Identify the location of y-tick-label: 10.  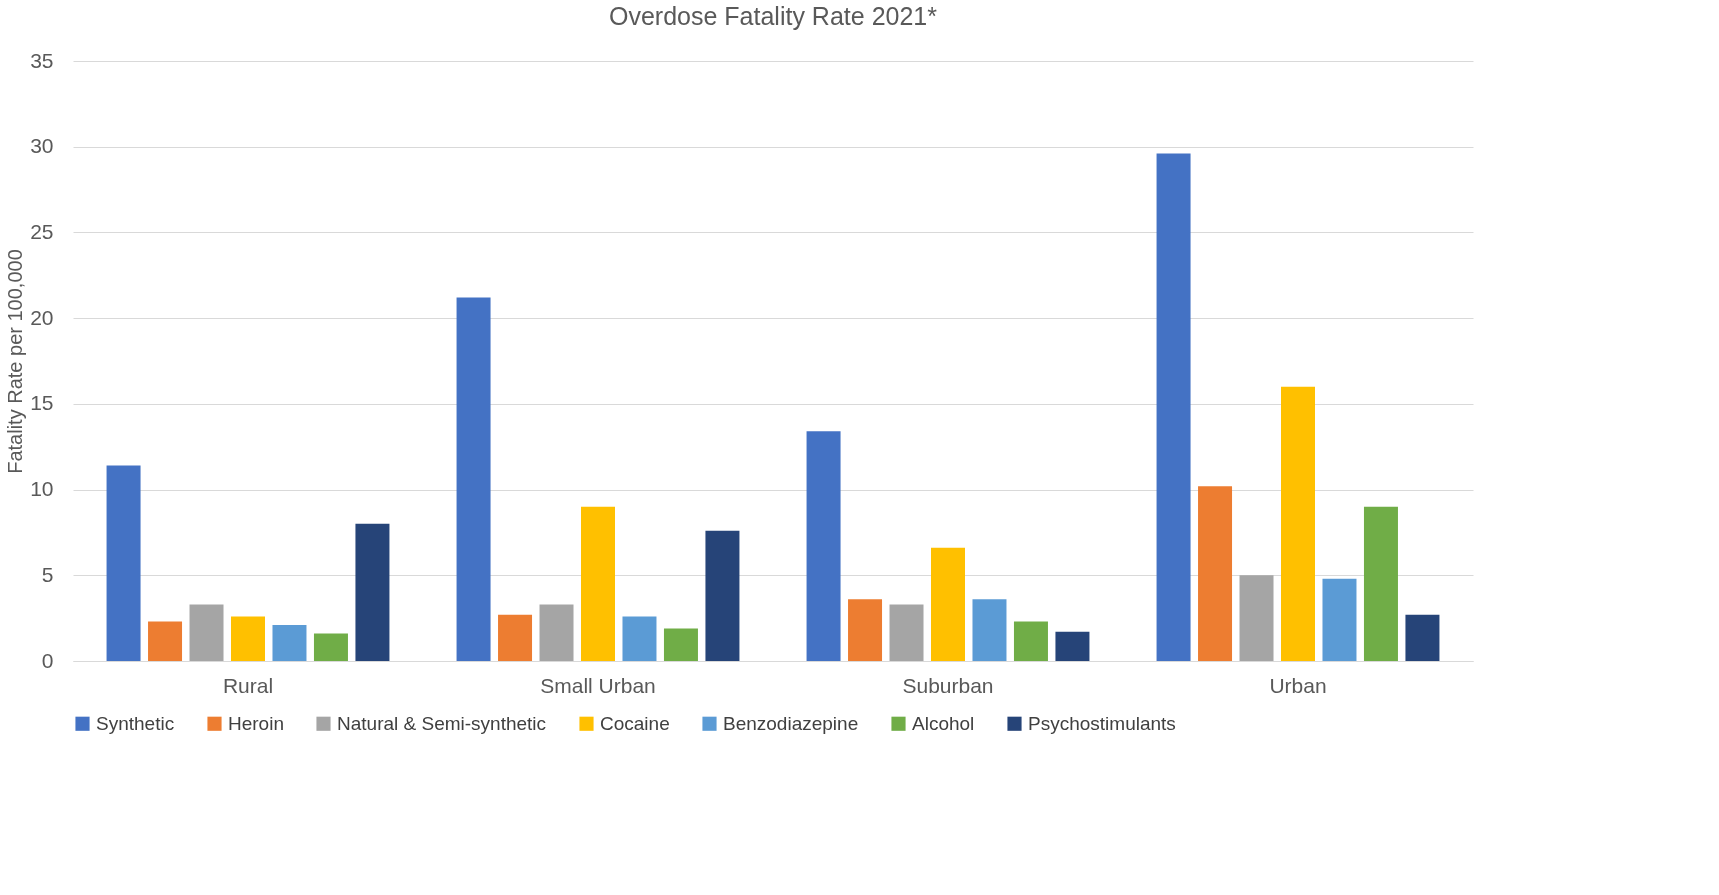
(42, 489).